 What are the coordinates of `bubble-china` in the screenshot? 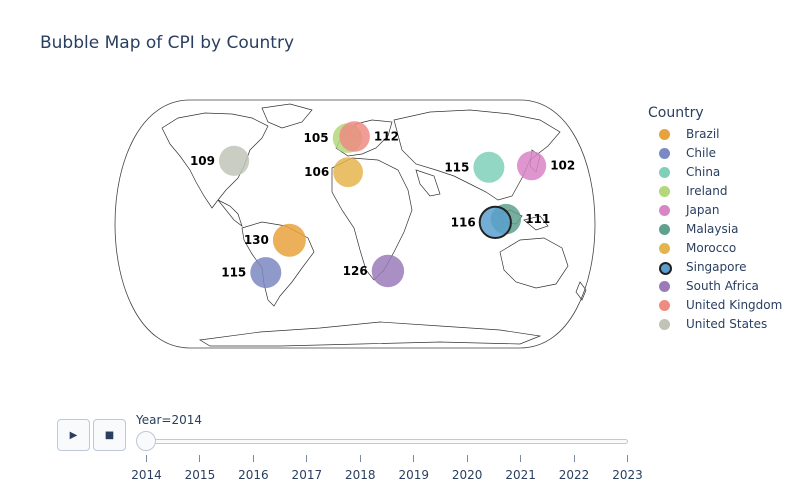 It's located at (489, 167).